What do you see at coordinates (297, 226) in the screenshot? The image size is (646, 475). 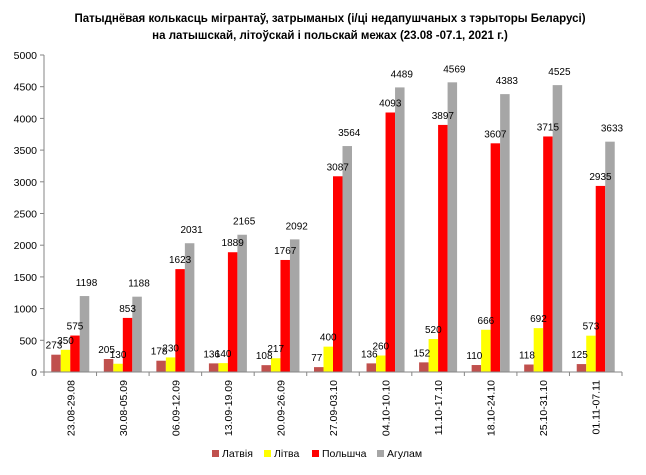 I see `data-label: 2092` at bounding box center [297, 226].